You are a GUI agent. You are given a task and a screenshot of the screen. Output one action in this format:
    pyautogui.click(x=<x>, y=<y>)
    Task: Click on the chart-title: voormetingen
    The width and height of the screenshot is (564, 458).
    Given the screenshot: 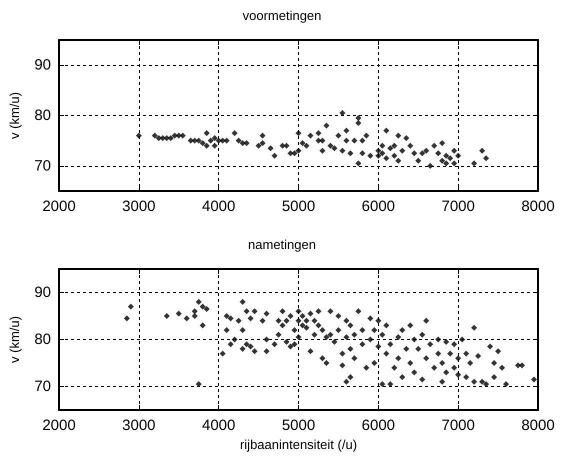 What is the action you would take?
    pyautogui.click(x=282, y=15)
    